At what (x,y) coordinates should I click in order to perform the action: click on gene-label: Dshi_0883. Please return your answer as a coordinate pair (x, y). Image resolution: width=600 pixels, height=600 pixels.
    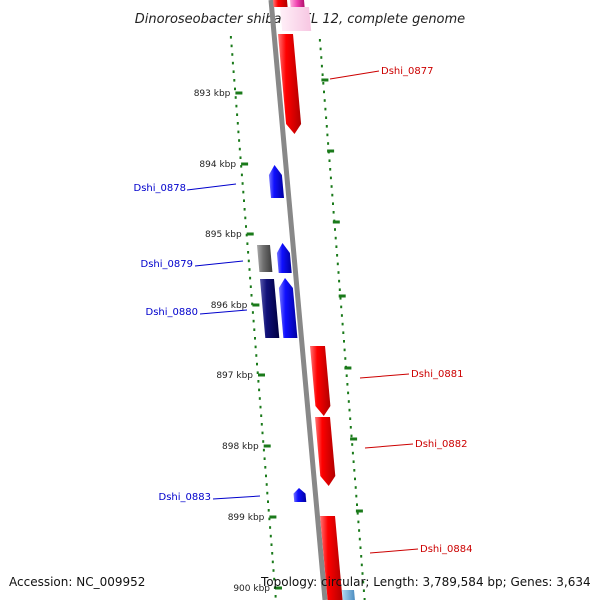
    Looking at the image, I should click on (185, 497).